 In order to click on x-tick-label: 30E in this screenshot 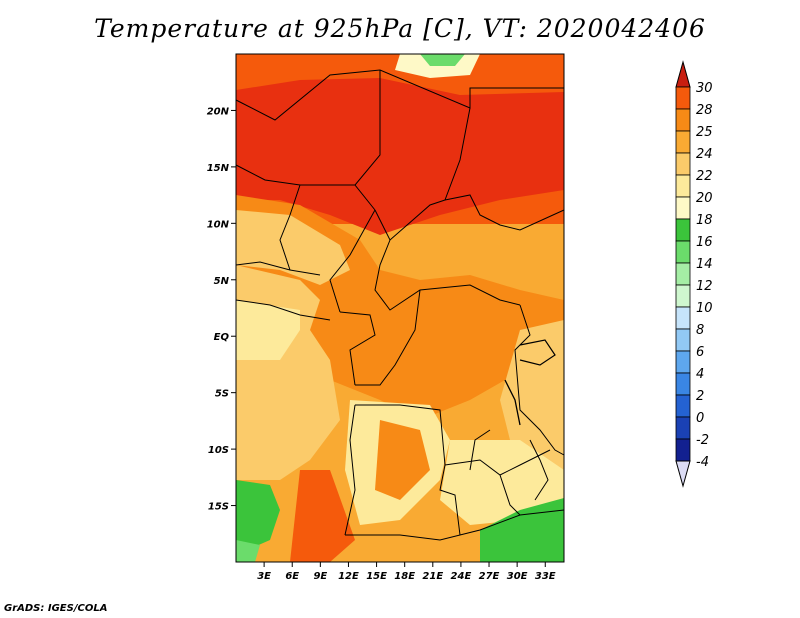, I will do `click(517, 576)`.